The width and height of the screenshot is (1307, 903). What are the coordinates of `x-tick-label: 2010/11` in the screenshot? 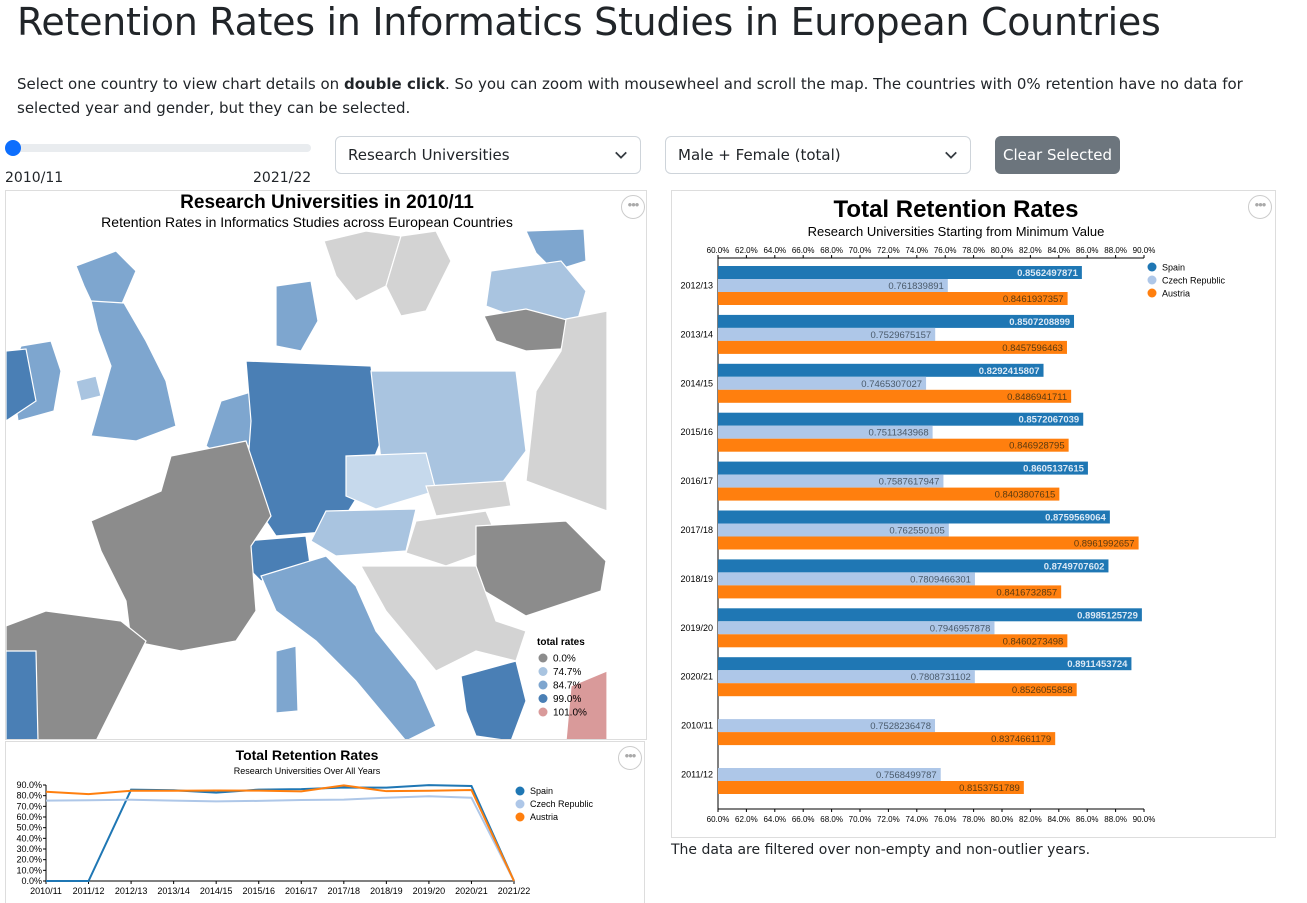 It's located at (46, 891).